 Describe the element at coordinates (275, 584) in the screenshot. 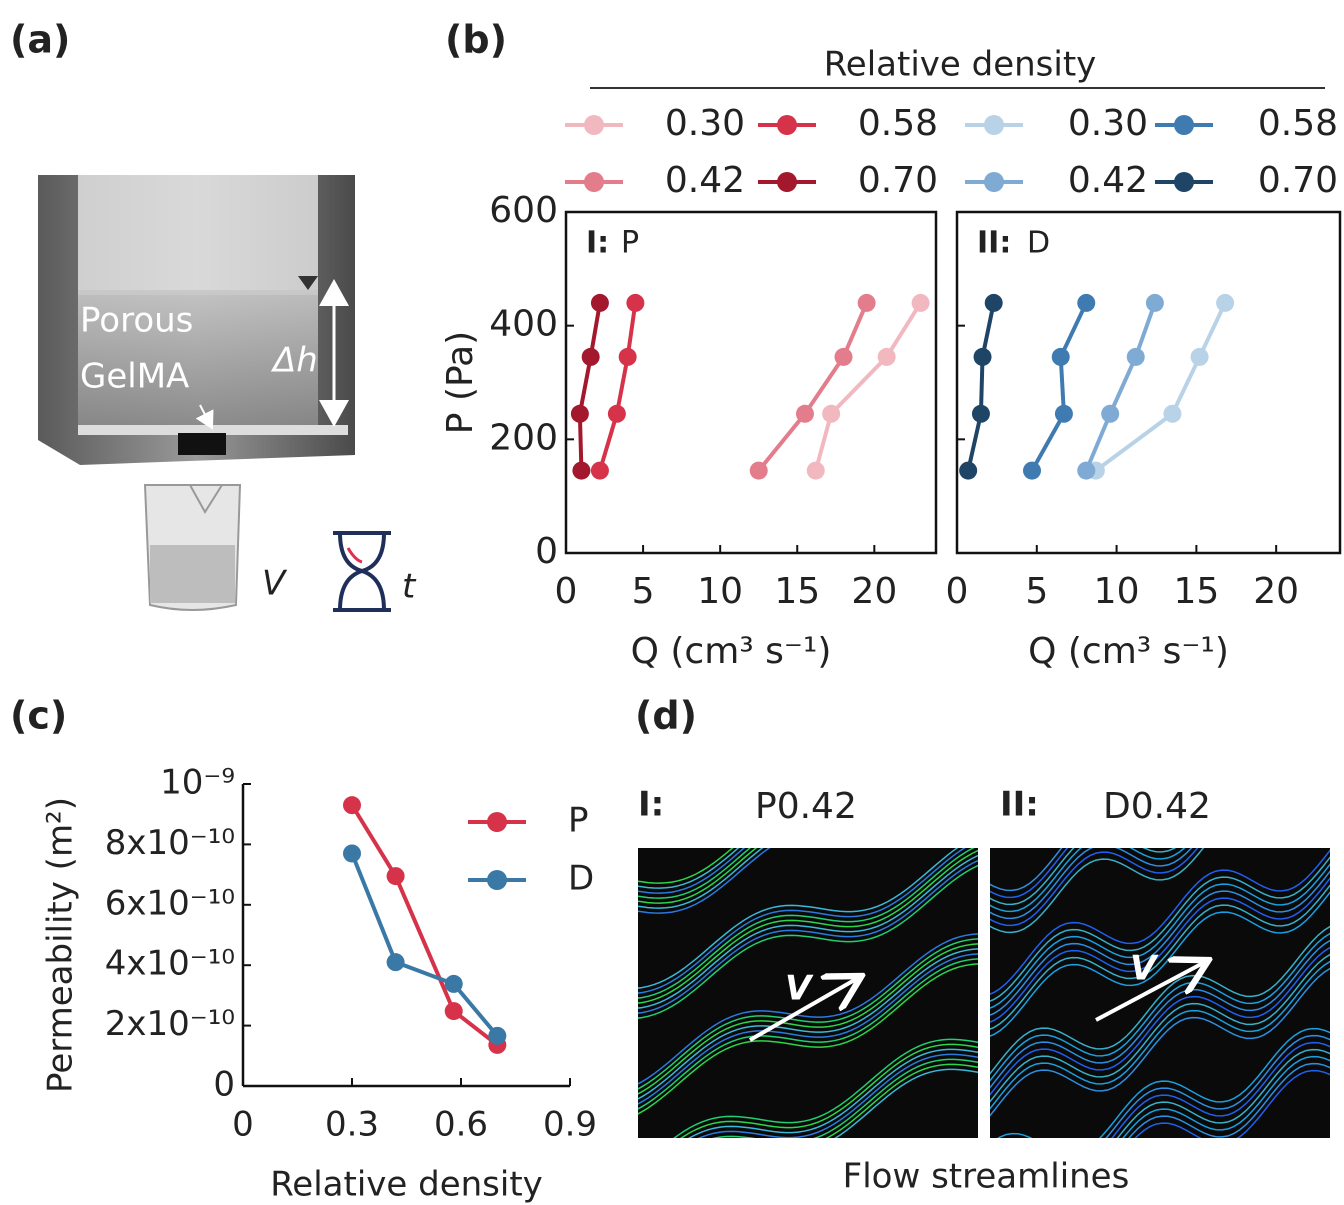

I see `volume-label: V` at that location.